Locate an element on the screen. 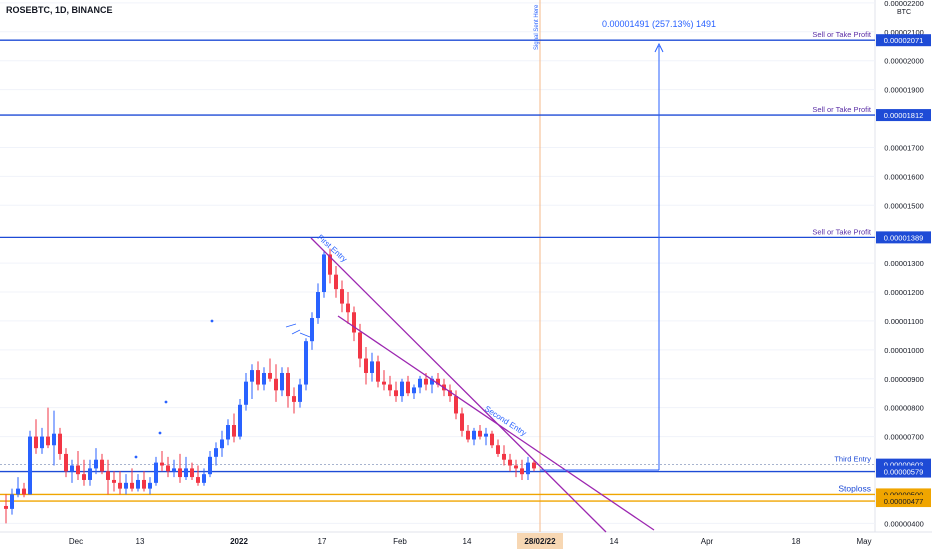 The height and width of the screenshot is (555, 932). symbol-header: ROSEBTC, 1D, BINANCE is located at coordinates (59, 10).